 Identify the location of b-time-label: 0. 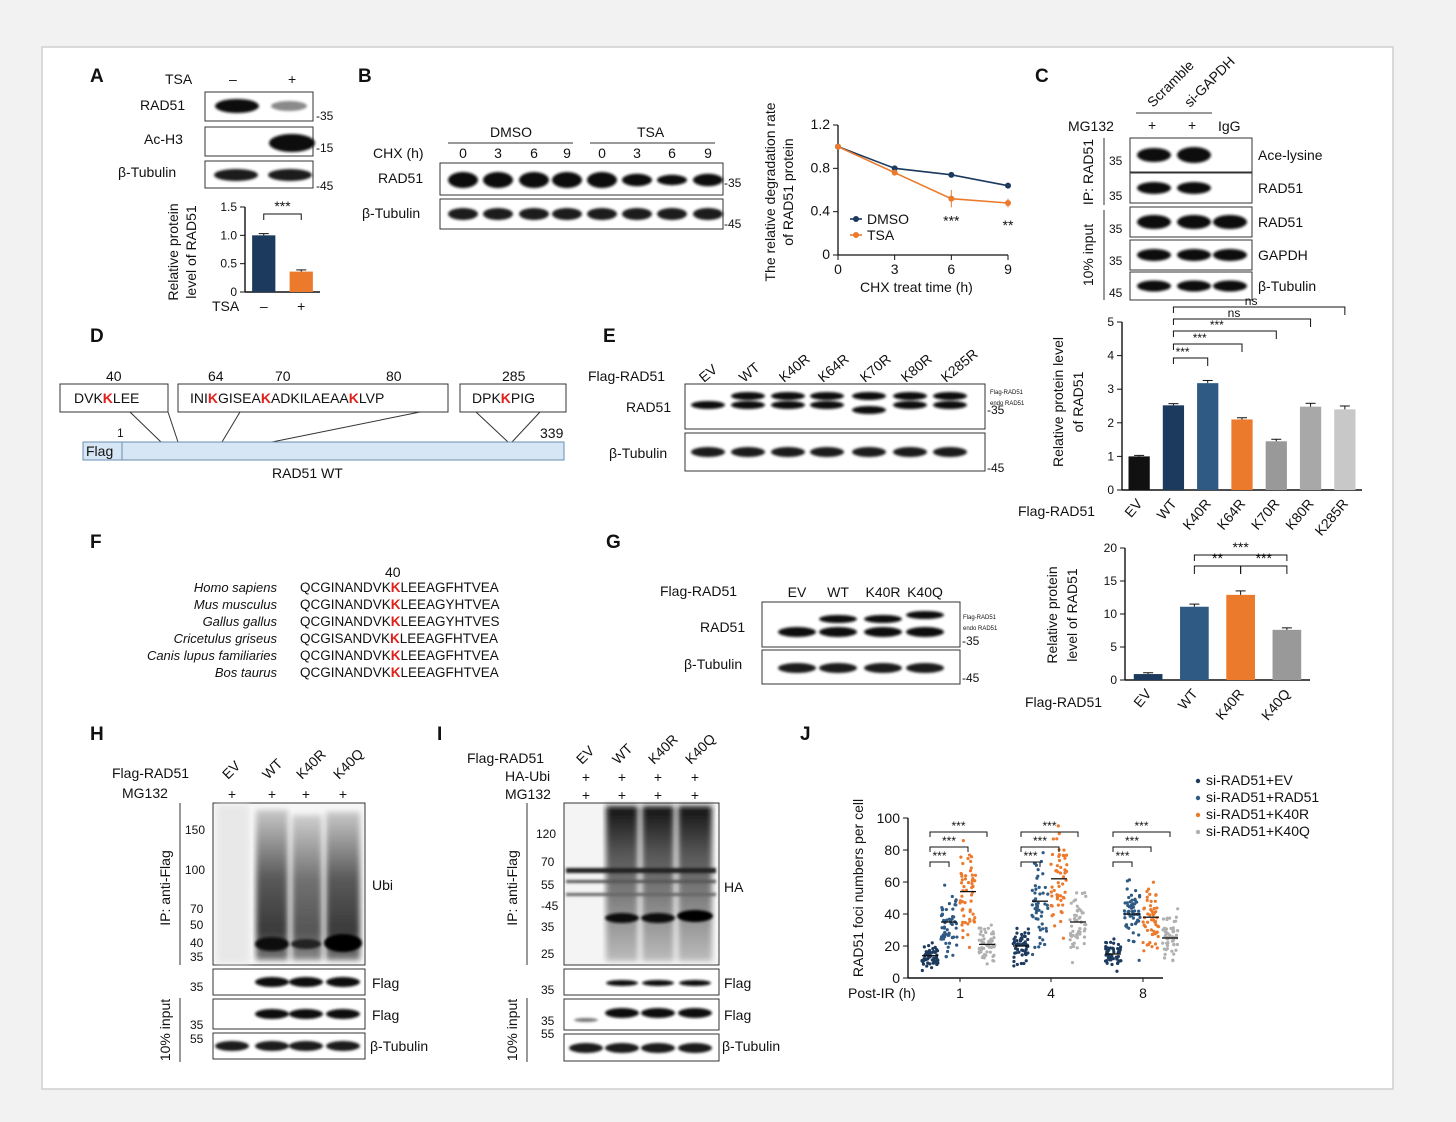
(463, 153).